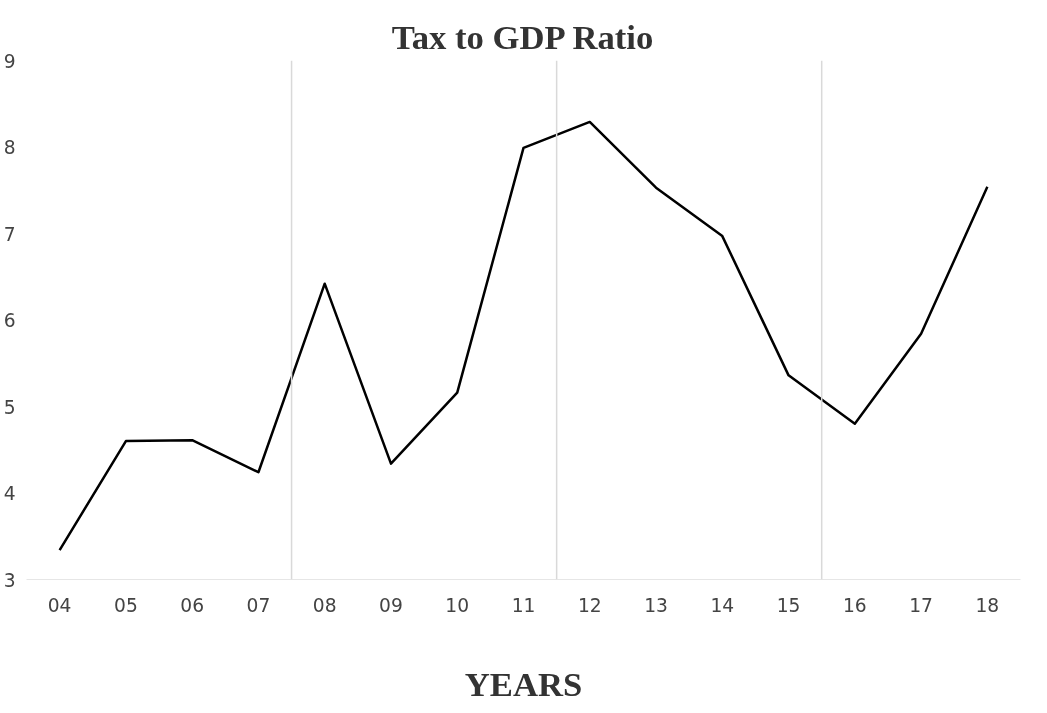 Image resolution: width=1047 pixels, height=713 pixels. What do you see at coordinates (9, 234) in the screenshot?
I see `y-tick-label: 7` at bounding box center [9, 234].